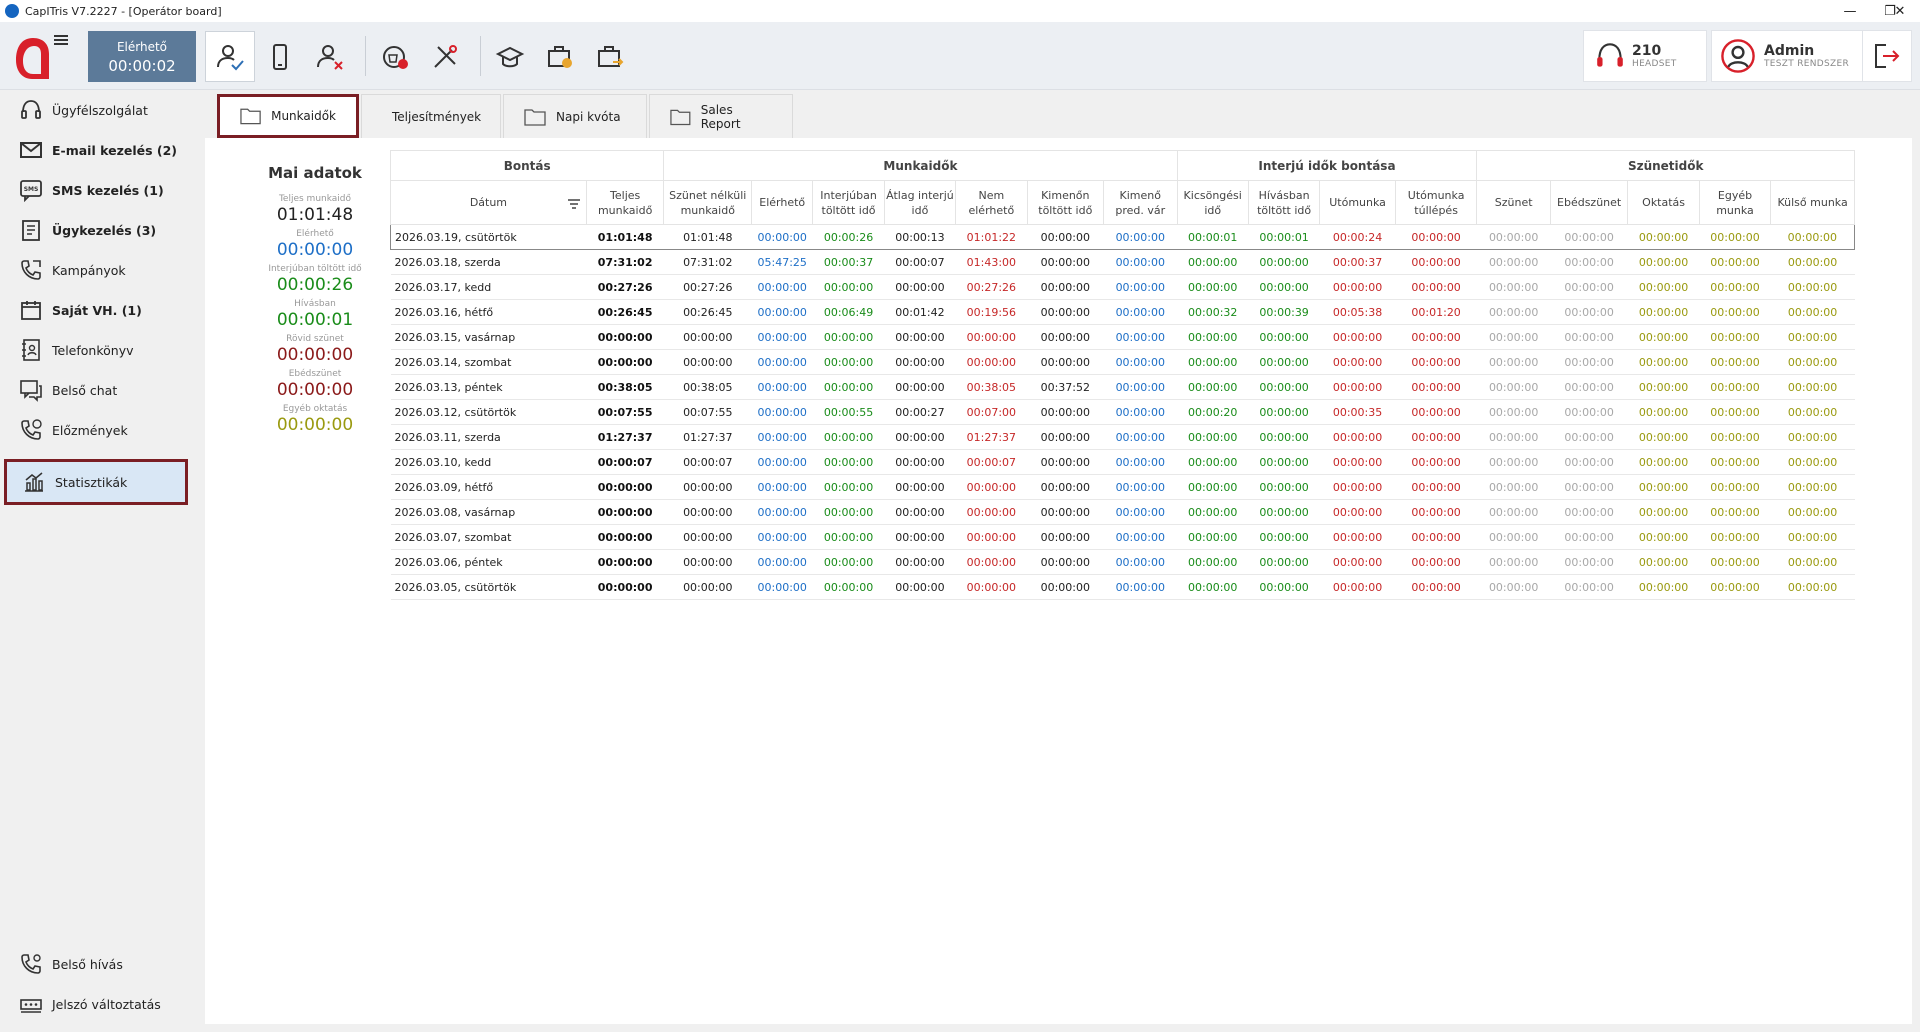 This screenshot has height=1032, width=1920. What do you see at coordinates (573, 204) in the screenshot?
I see `filter-icon` at bounding box center [573, 204].